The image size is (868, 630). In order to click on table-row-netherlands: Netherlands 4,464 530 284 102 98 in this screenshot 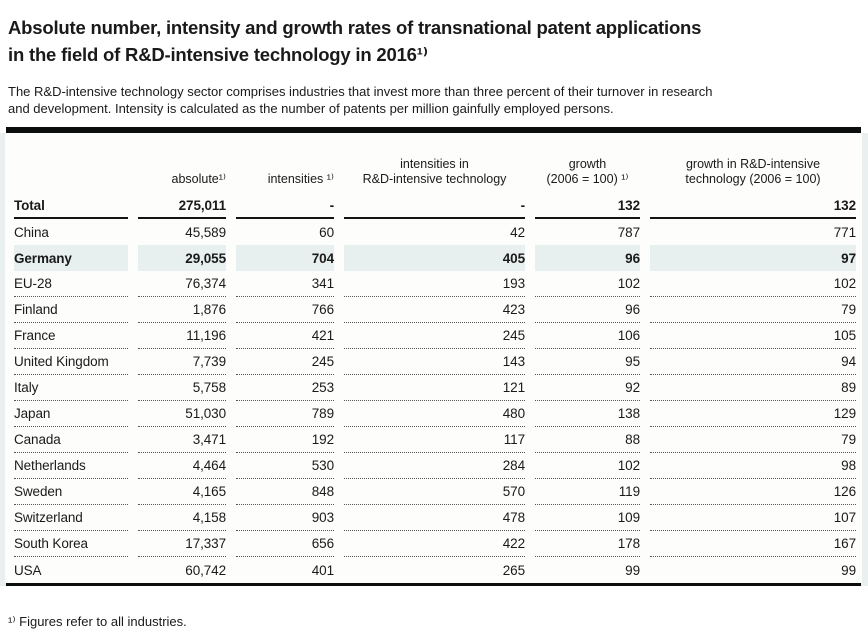, I will do `click(435, 466)`.